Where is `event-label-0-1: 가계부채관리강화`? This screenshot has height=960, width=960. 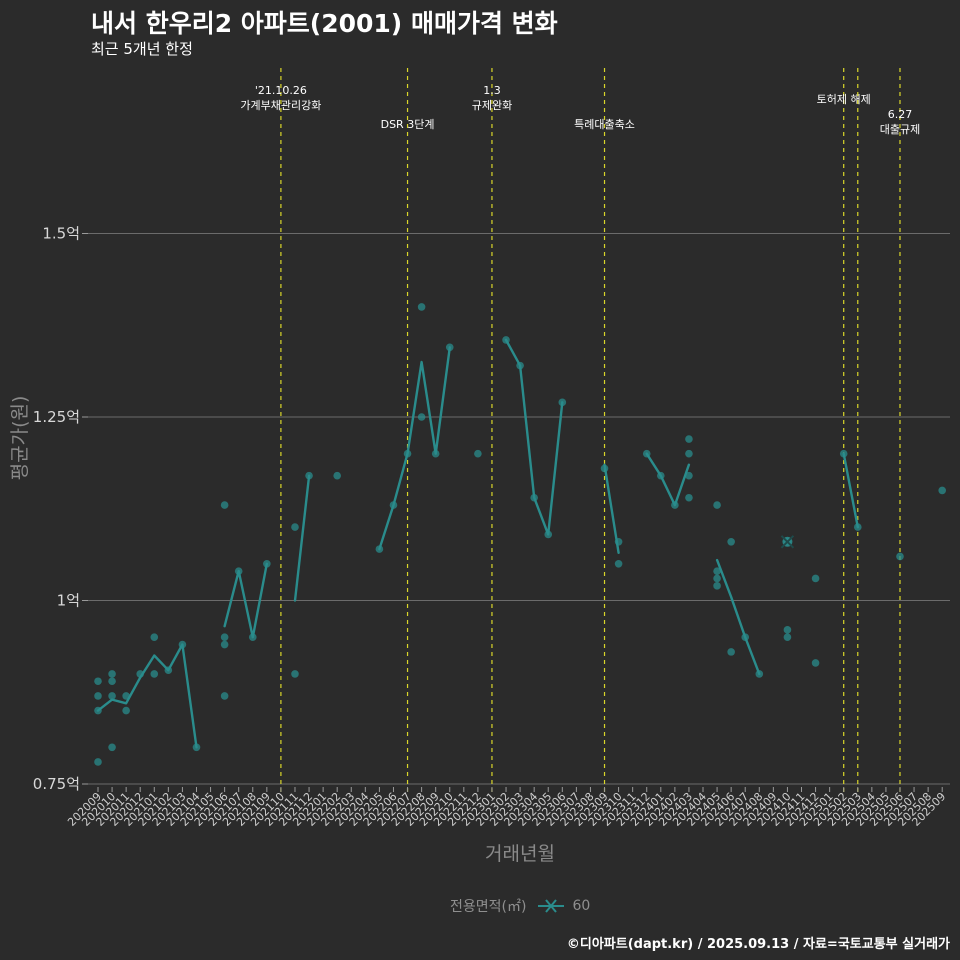
event-label-0-1: 가계부채관리강화 is located at coordinates (280, 105).